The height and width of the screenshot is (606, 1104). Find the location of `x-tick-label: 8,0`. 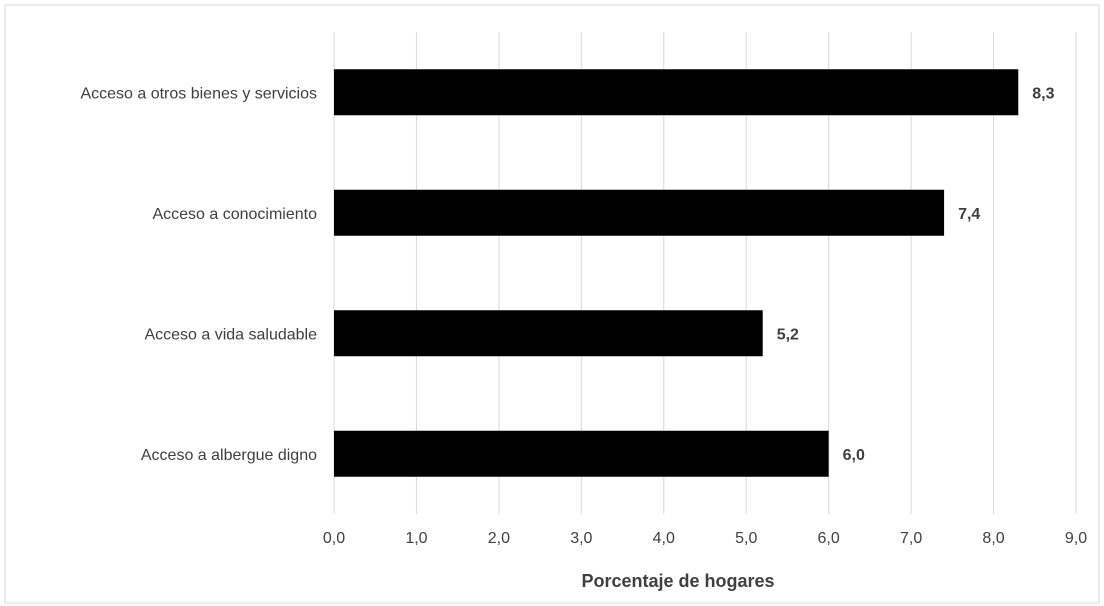

x-tick-label: 8,0 is located at coordinates (993, 538).